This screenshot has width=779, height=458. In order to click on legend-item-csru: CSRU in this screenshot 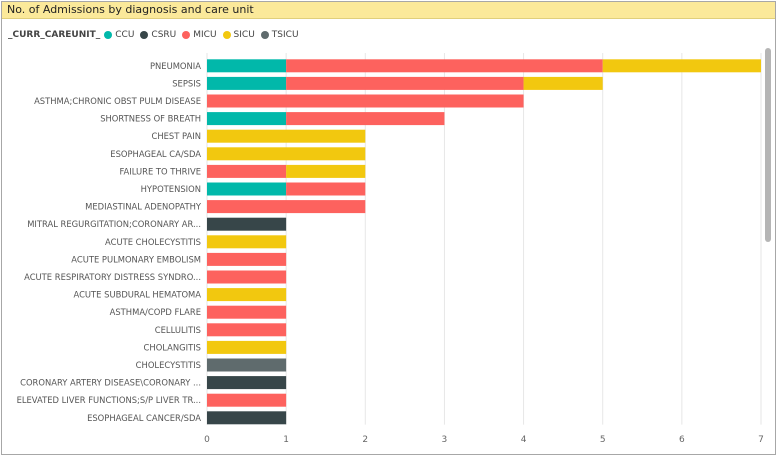, I will do `click(158, 35)`.